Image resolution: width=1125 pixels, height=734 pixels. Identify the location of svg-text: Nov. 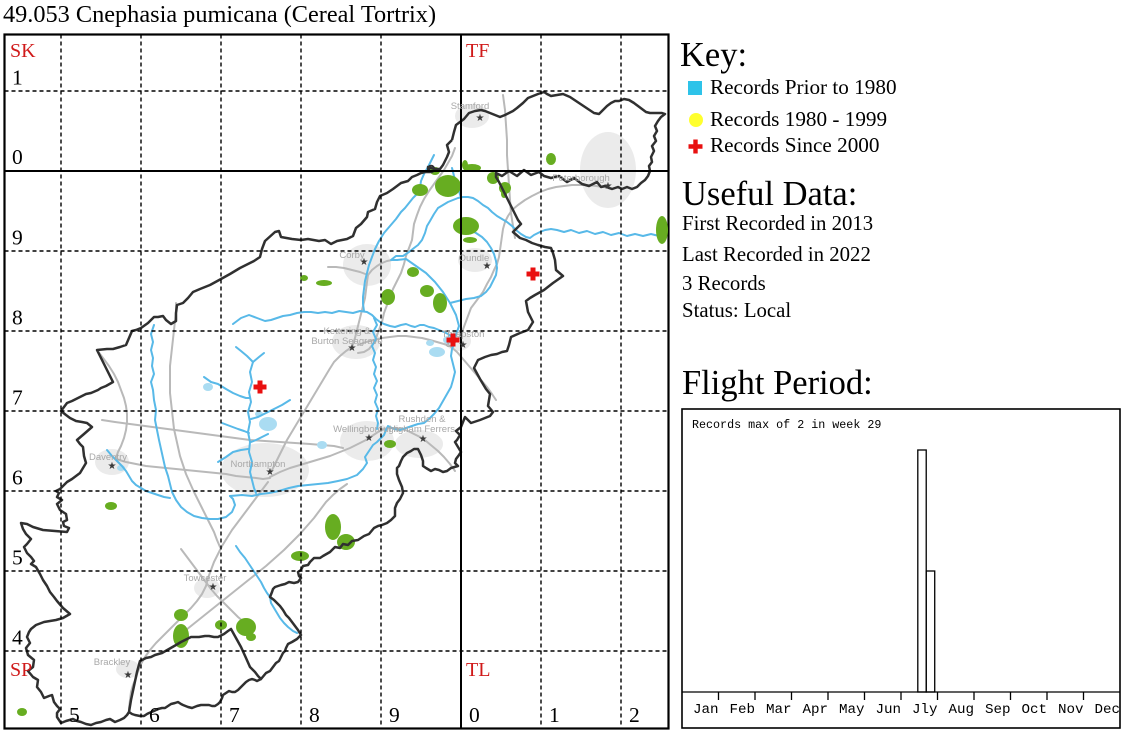
(1071, 710).